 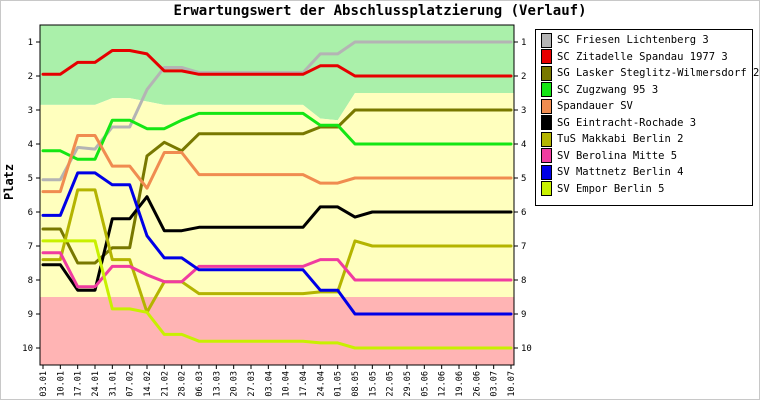 What do you see at coordinates (148, 384) in the screenshot?
I see `x-tick-label-6: 14.02` at bounding box center [148, 384].